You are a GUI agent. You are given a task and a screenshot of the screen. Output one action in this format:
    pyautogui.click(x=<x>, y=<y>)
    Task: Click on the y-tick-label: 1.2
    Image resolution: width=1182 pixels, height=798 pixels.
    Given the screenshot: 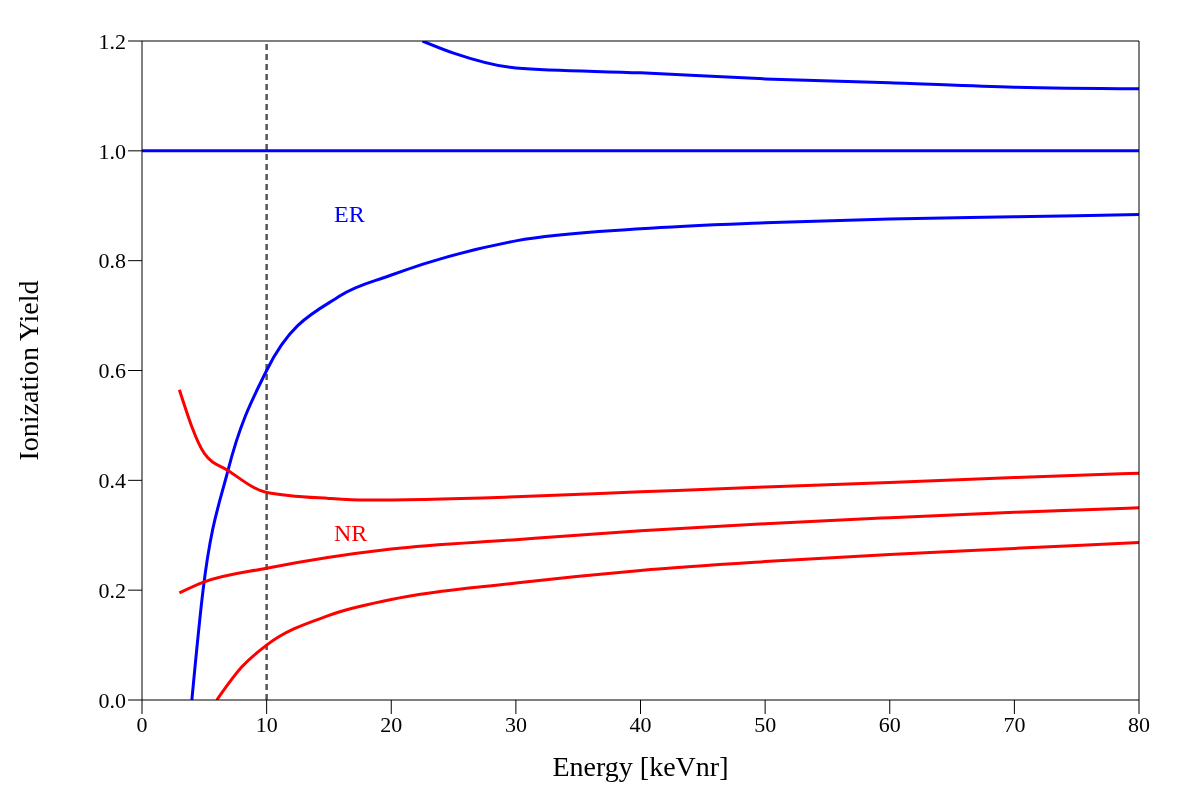 What is the action you would take?
    pyautogui.click(x=112, y=41)
    